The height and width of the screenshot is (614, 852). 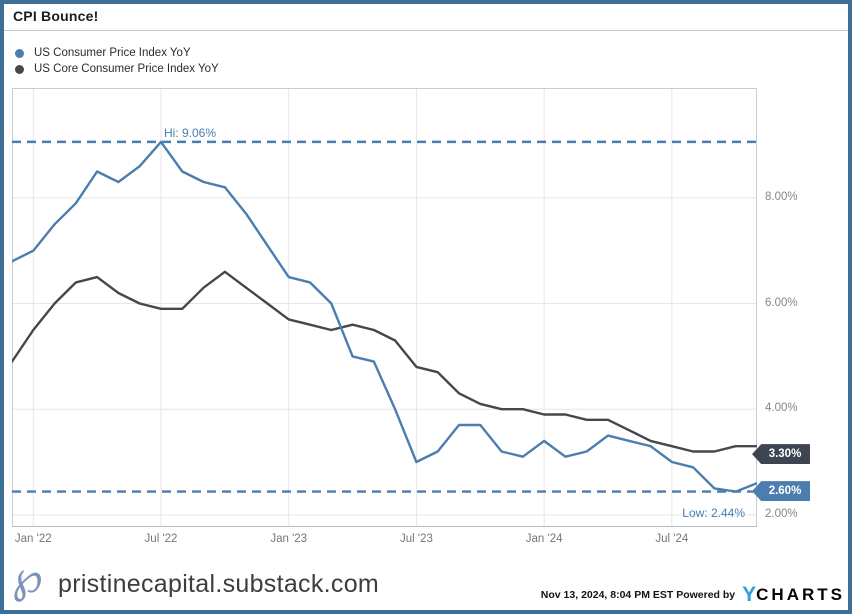 I want to click on ycharts-y-icon: Y, so click(x=749, y=594).